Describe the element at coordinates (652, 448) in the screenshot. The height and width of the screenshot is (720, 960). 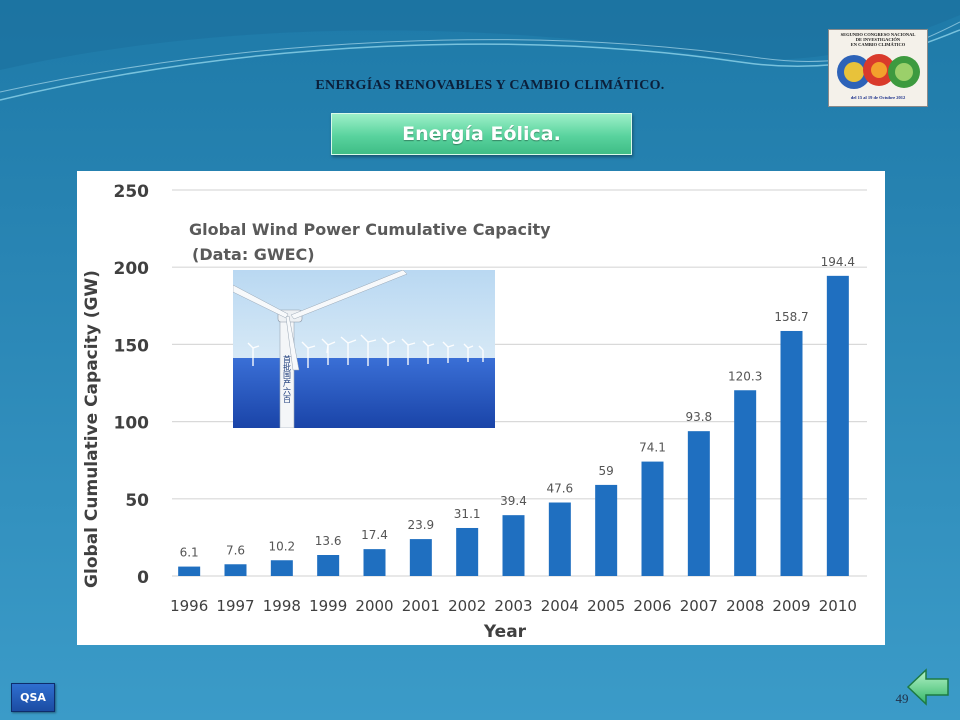
I see `data-label: 74.1` at that location.